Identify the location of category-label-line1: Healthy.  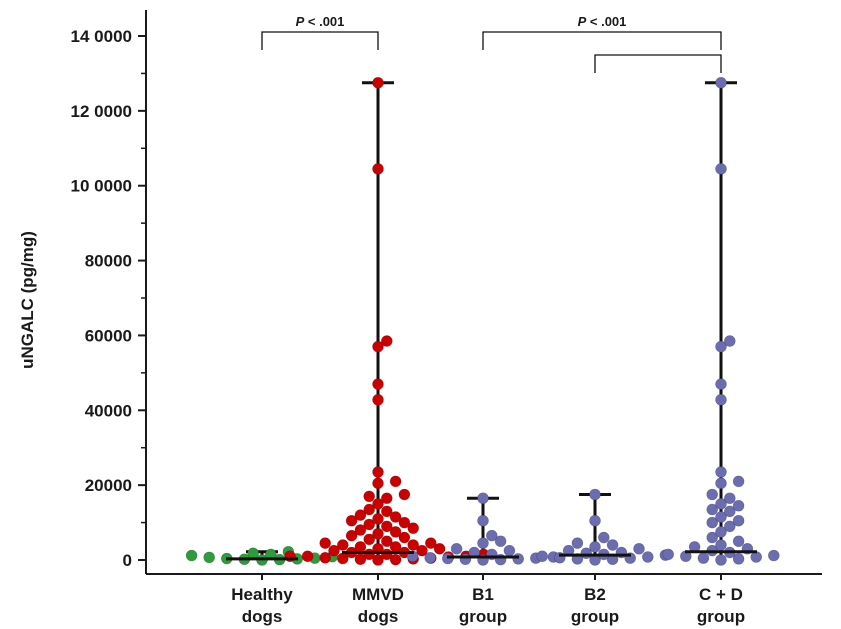
(262, 594).